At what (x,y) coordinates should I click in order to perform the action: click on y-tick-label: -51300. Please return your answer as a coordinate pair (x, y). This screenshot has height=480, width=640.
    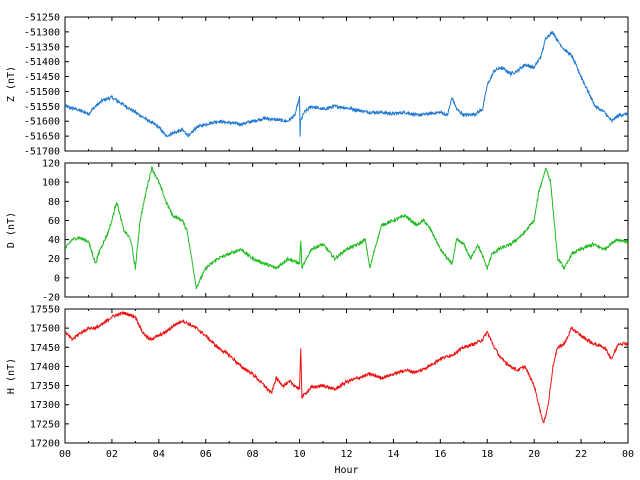
    Looking at the image, I should click on (42, 32).